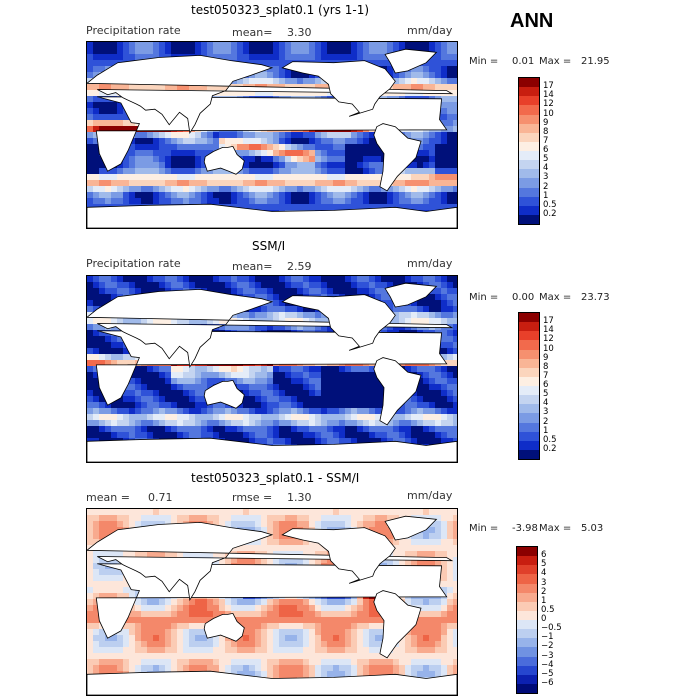  Describe the element at coordinates (546, 412) in the screenshot. I see `colorbar-tick-label: 3` at that location.